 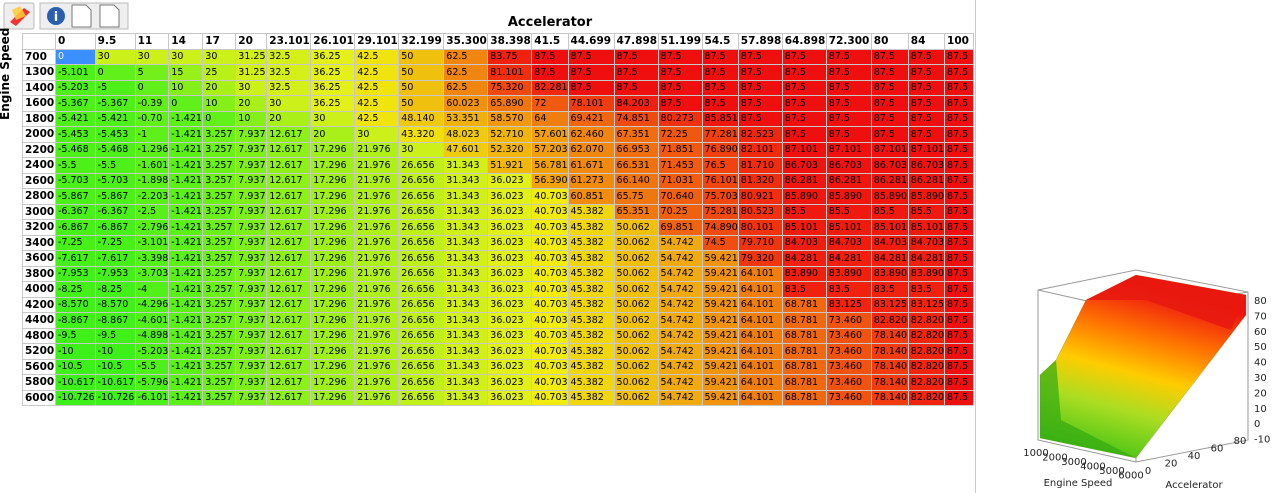 I want to click on cell: -10, so click(x=75, y=351).